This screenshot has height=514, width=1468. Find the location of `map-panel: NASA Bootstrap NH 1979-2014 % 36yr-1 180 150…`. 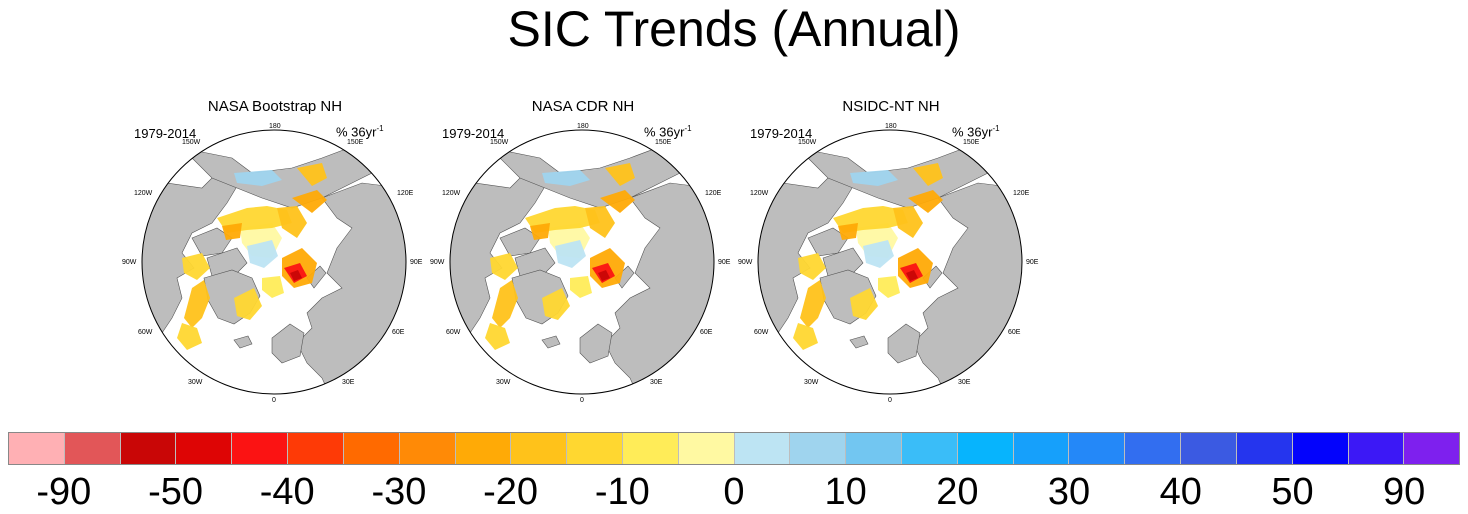

map-panel: NASA Bootstrap NH 1979-2014 % 36yr-1 180 150… is located at coordinates (275, 252).